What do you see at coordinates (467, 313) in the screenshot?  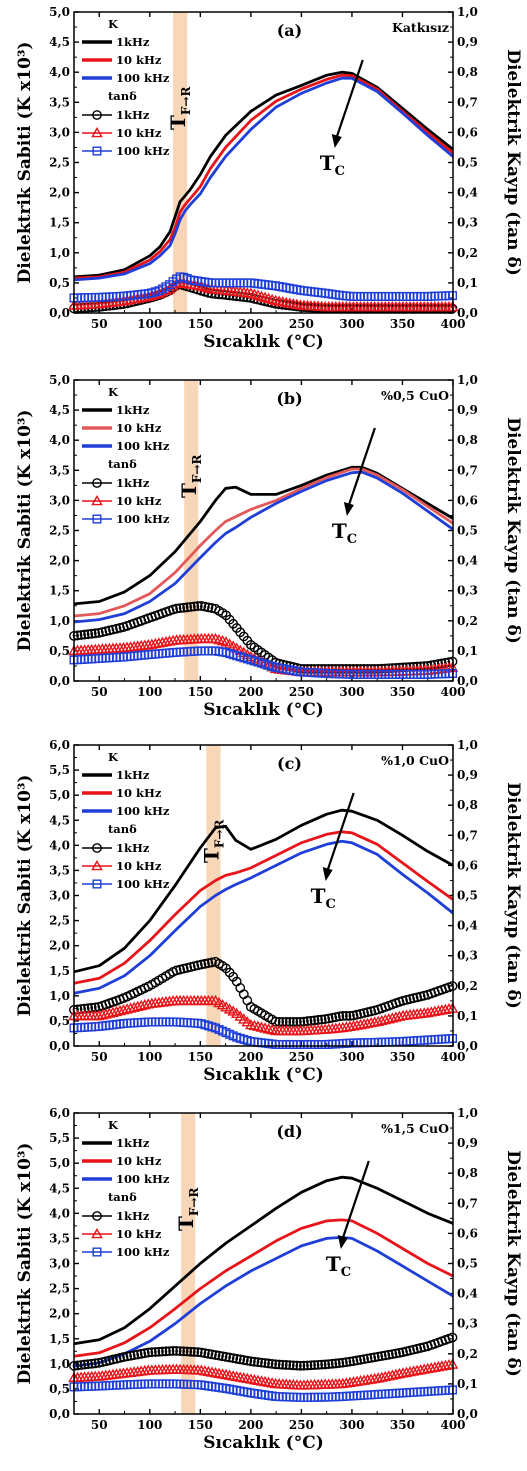 I see `y2-tick-label: 0,0` at bounding box center [467, 313].